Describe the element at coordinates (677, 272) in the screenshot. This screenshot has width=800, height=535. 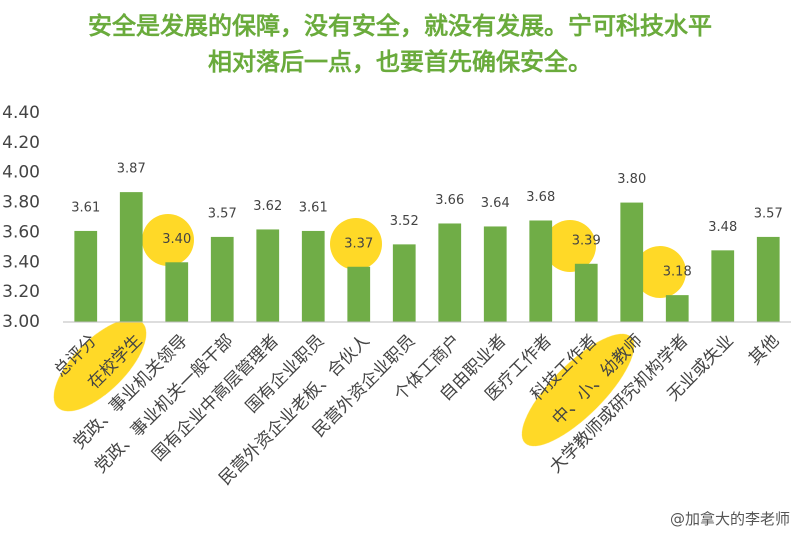
I see `value-label: 3.18` at that location.